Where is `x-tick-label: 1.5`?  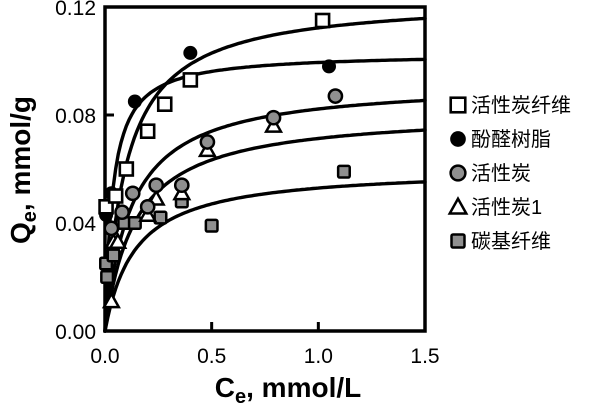
x-tick-label: 1.5 is located at coordinates (424, 356).